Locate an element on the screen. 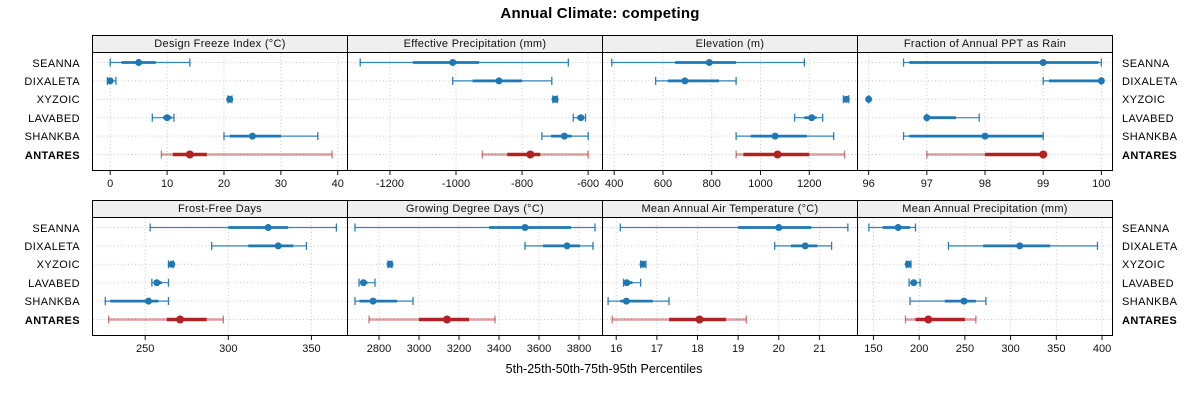 The width and height of the screenshot is (1200, 400). x-tick-label: 3800 is located at coordinates (579, 349).